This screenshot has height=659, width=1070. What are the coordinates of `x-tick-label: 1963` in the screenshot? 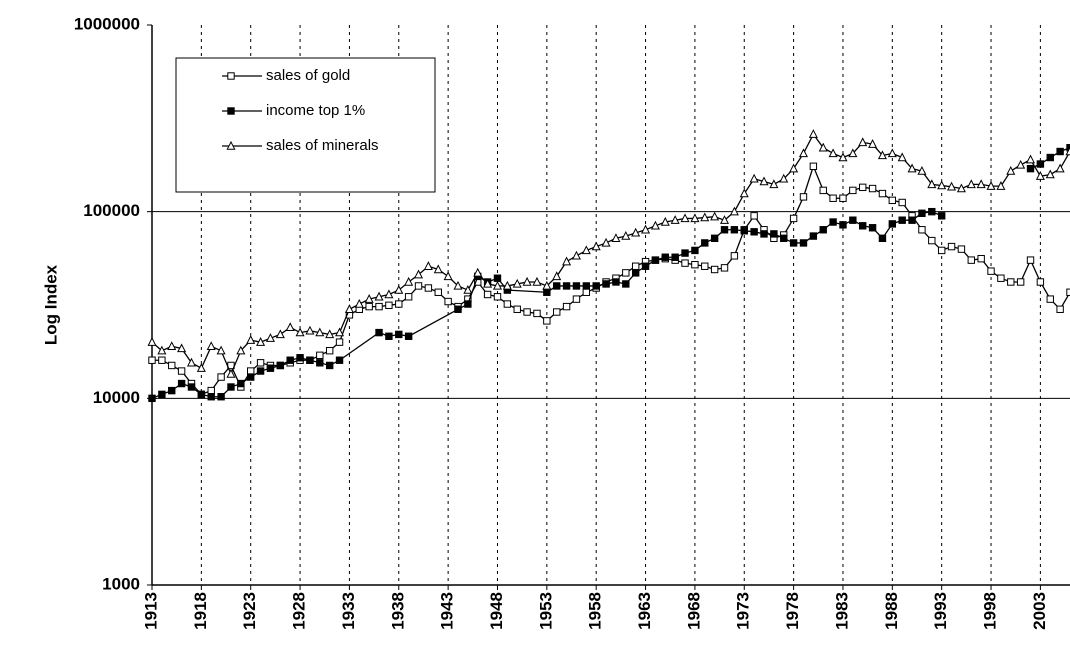 It's located at (644, 611).